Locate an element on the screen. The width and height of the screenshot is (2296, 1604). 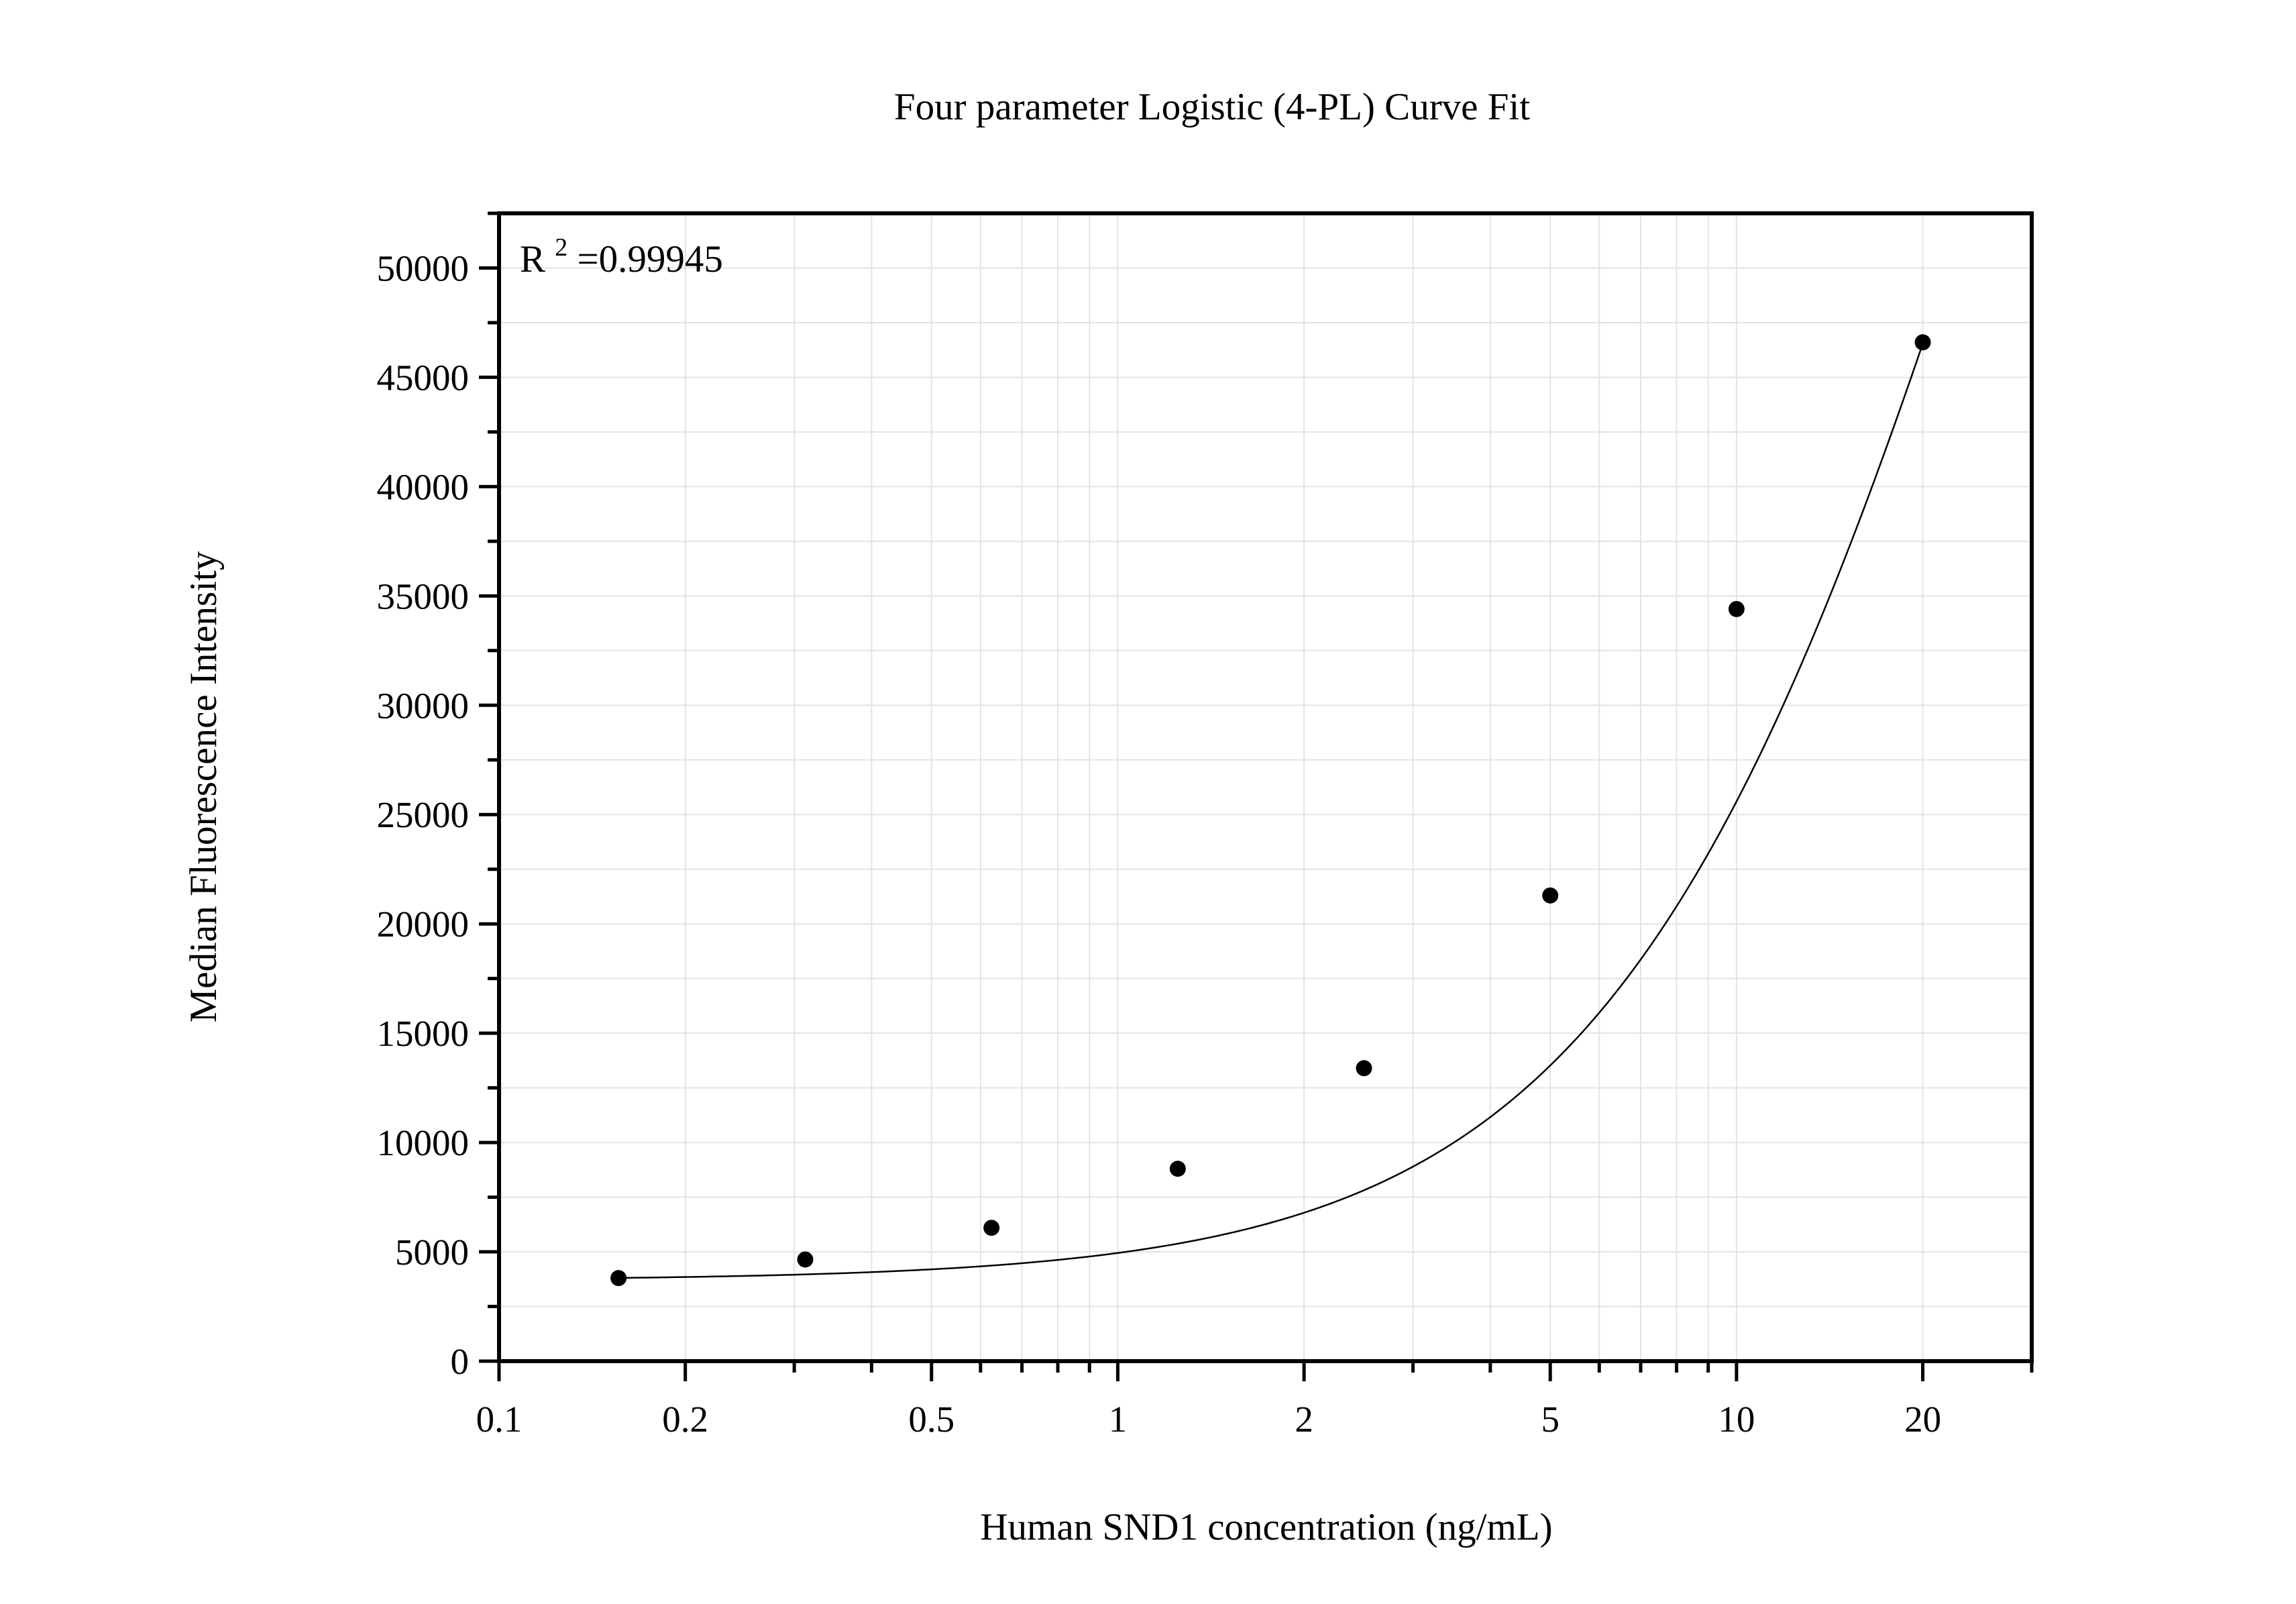
y-tick-label: 0 is located at coordinates (460, 1361).